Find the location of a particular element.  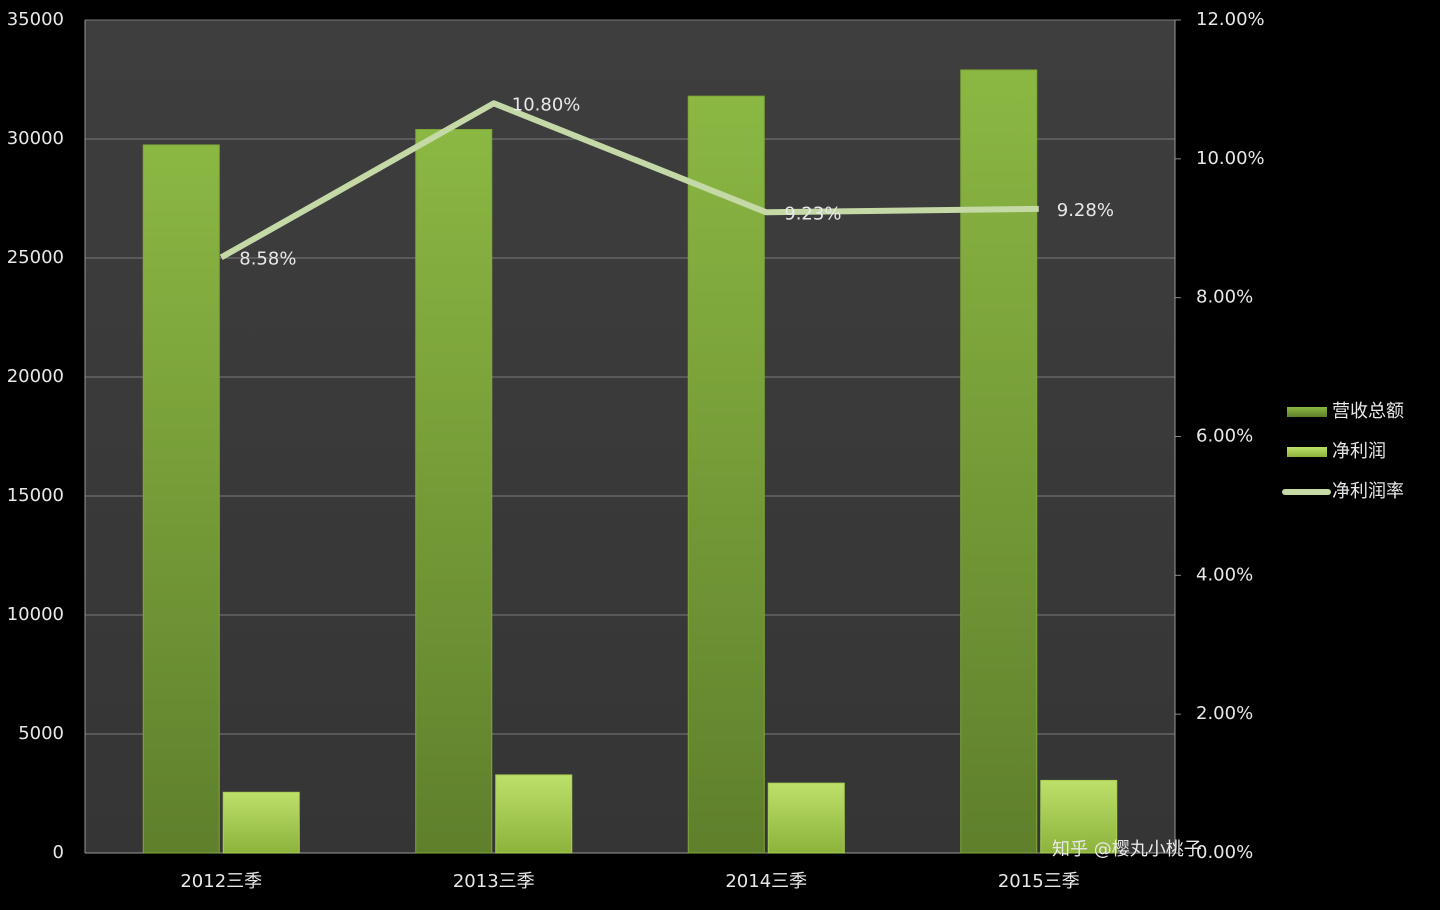

legend-label: 净利润 is located at coordinates (1359, 451).